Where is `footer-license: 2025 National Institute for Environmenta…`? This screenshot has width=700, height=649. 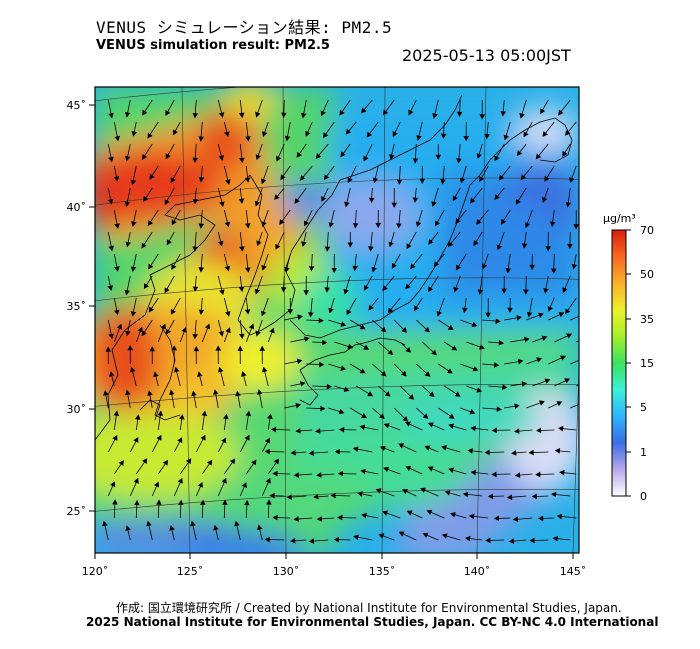 footer-license: 2025 National Institute for Environmenta… is located at coordinates (372, 622).